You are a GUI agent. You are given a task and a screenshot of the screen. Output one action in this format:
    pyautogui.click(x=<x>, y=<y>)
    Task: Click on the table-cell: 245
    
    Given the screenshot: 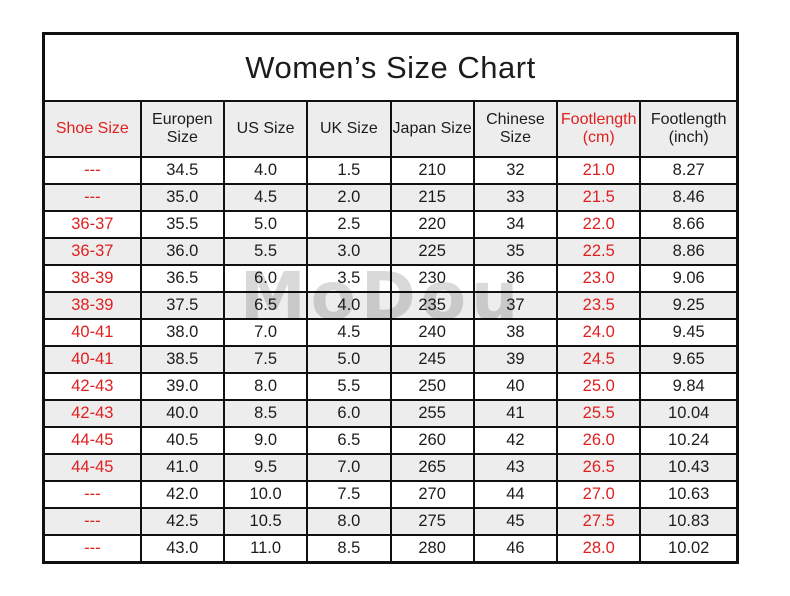 What is the action you would take?
    pyautogui.click(x=432, y=359)
    